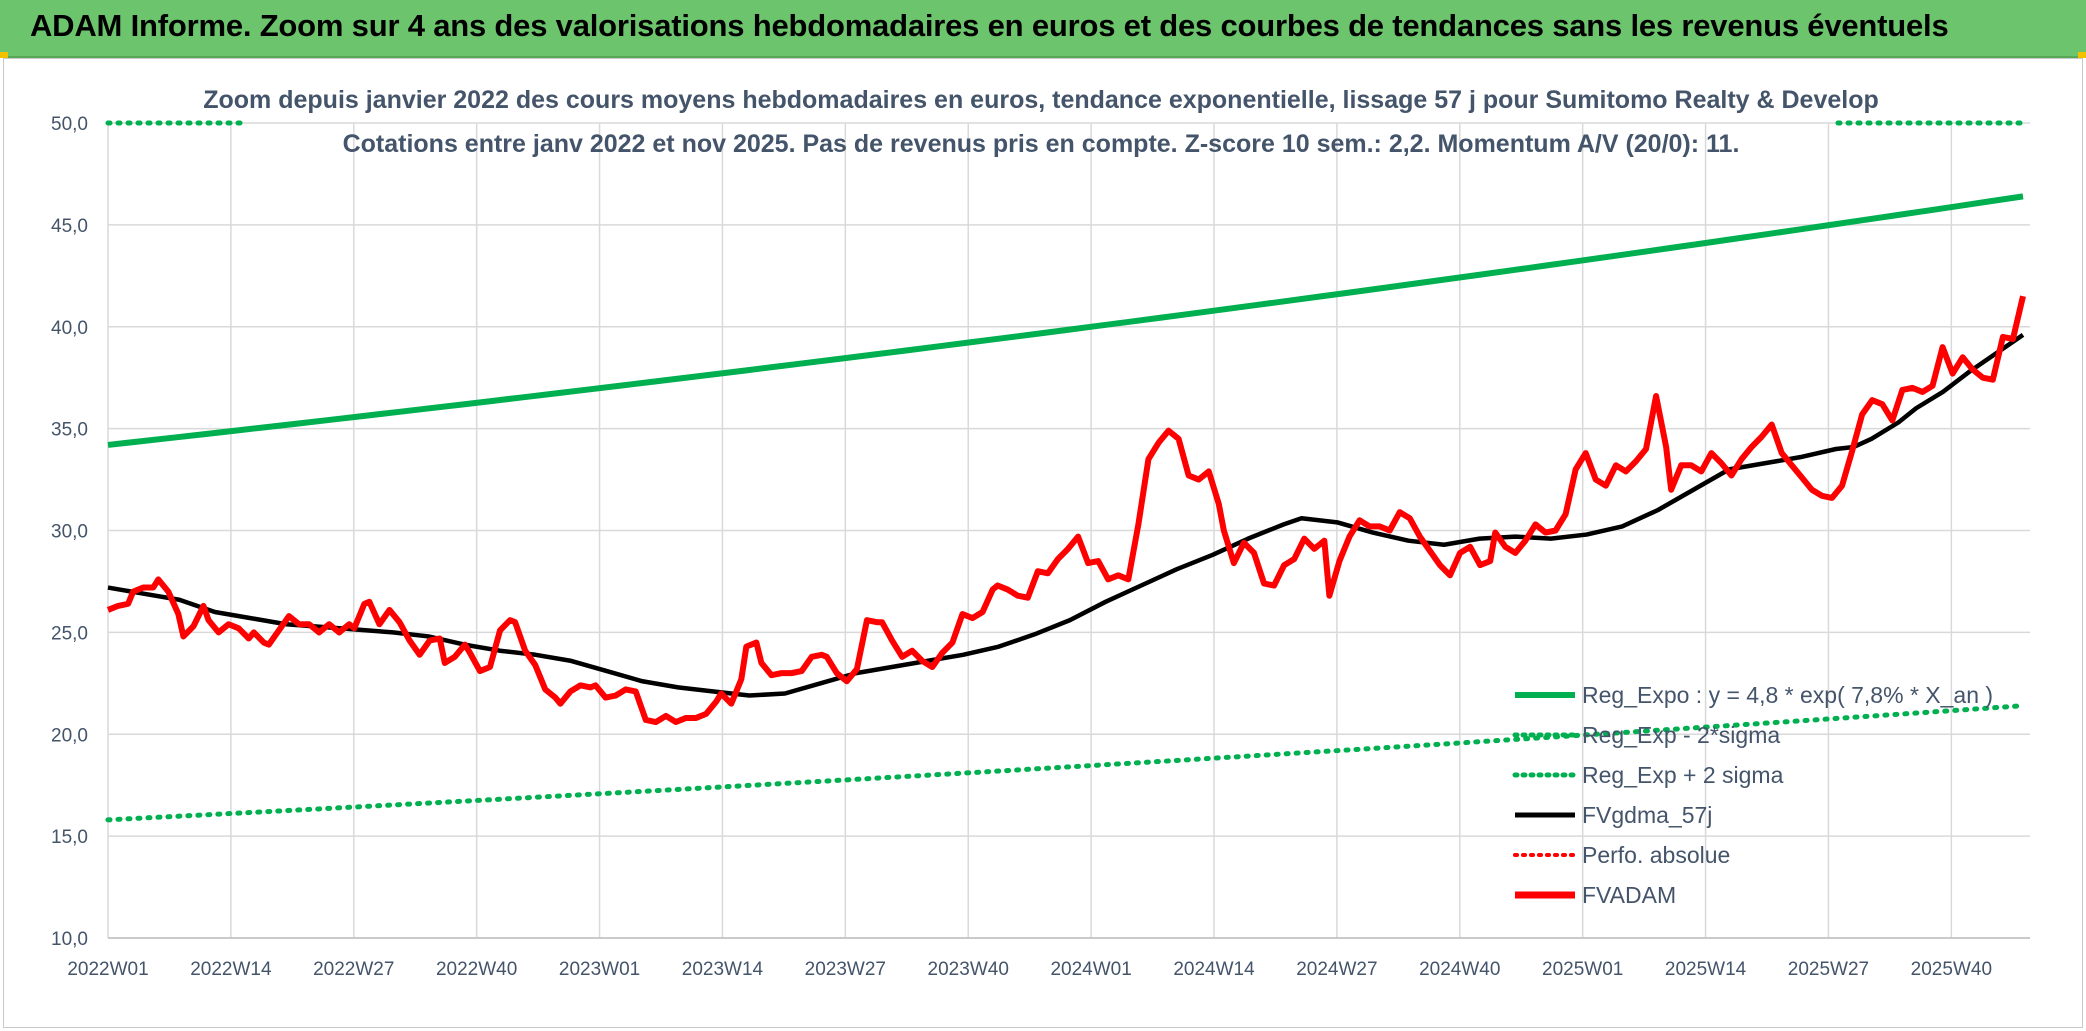  I want to click on x-tick-label: 2024W14, so click(1214, 969).